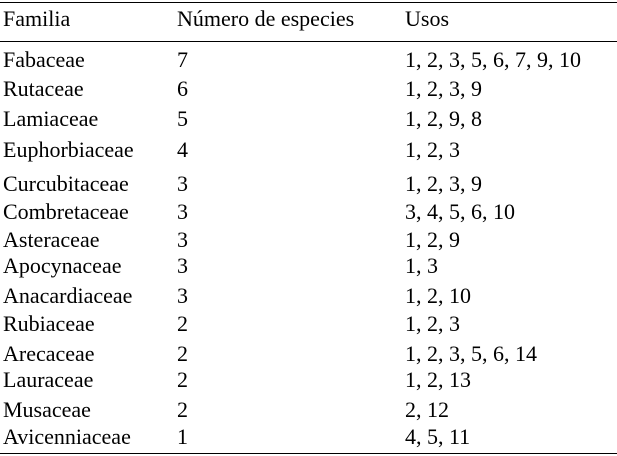 The height and width of the screenshot is (456, 617). I want to click on row-numero: 1, so click(182, 436).